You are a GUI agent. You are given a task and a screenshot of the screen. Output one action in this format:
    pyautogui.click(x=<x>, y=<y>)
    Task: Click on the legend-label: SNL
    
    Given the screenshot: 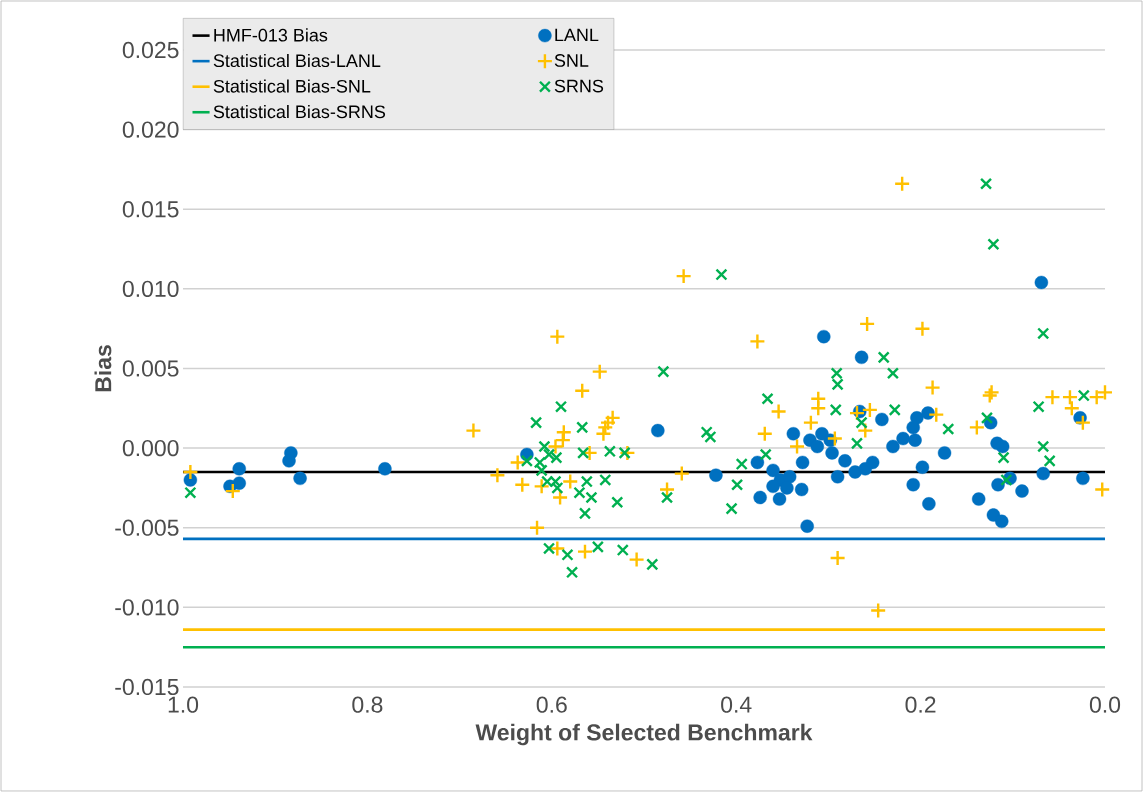 What is the action you would take?
    pyautogui.click(x=571, y=60)
    